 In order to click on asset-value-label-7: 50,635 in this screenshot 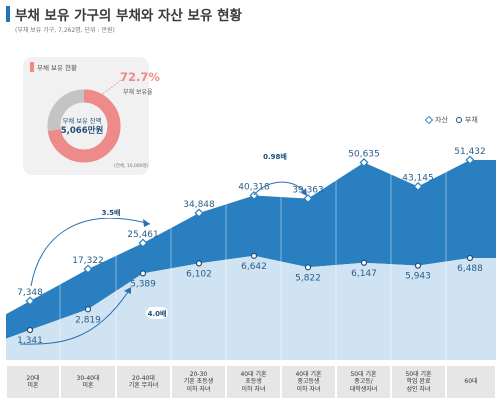, I will do `click(364, 155)`.